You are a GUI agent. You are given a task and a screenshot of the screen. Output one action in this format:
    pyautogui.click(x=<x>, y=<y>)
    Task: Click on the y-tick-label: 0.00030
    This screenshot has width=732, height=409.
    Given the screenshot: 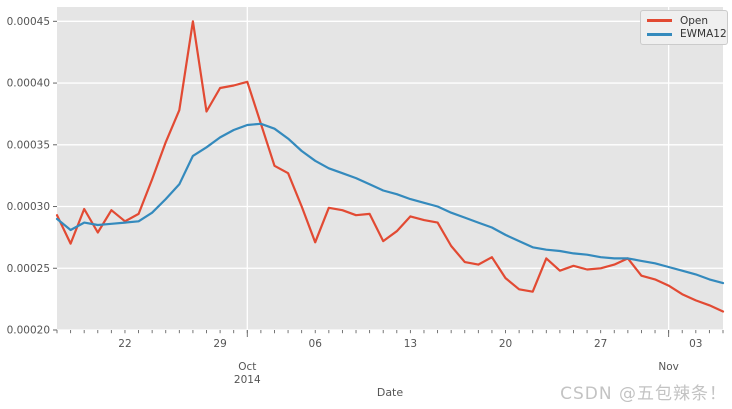 What is the action you would take?
    pyautogui.click(x=28, y=207)
    